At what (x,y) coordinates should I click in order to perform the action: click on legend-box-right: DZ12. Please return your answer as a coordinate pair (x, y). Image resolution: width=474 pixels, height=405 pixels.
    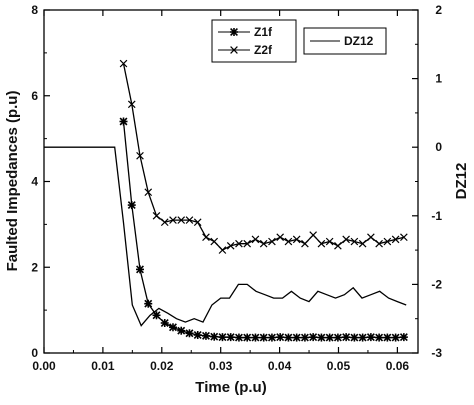
    Looking at the image, I should click on (345, 41).